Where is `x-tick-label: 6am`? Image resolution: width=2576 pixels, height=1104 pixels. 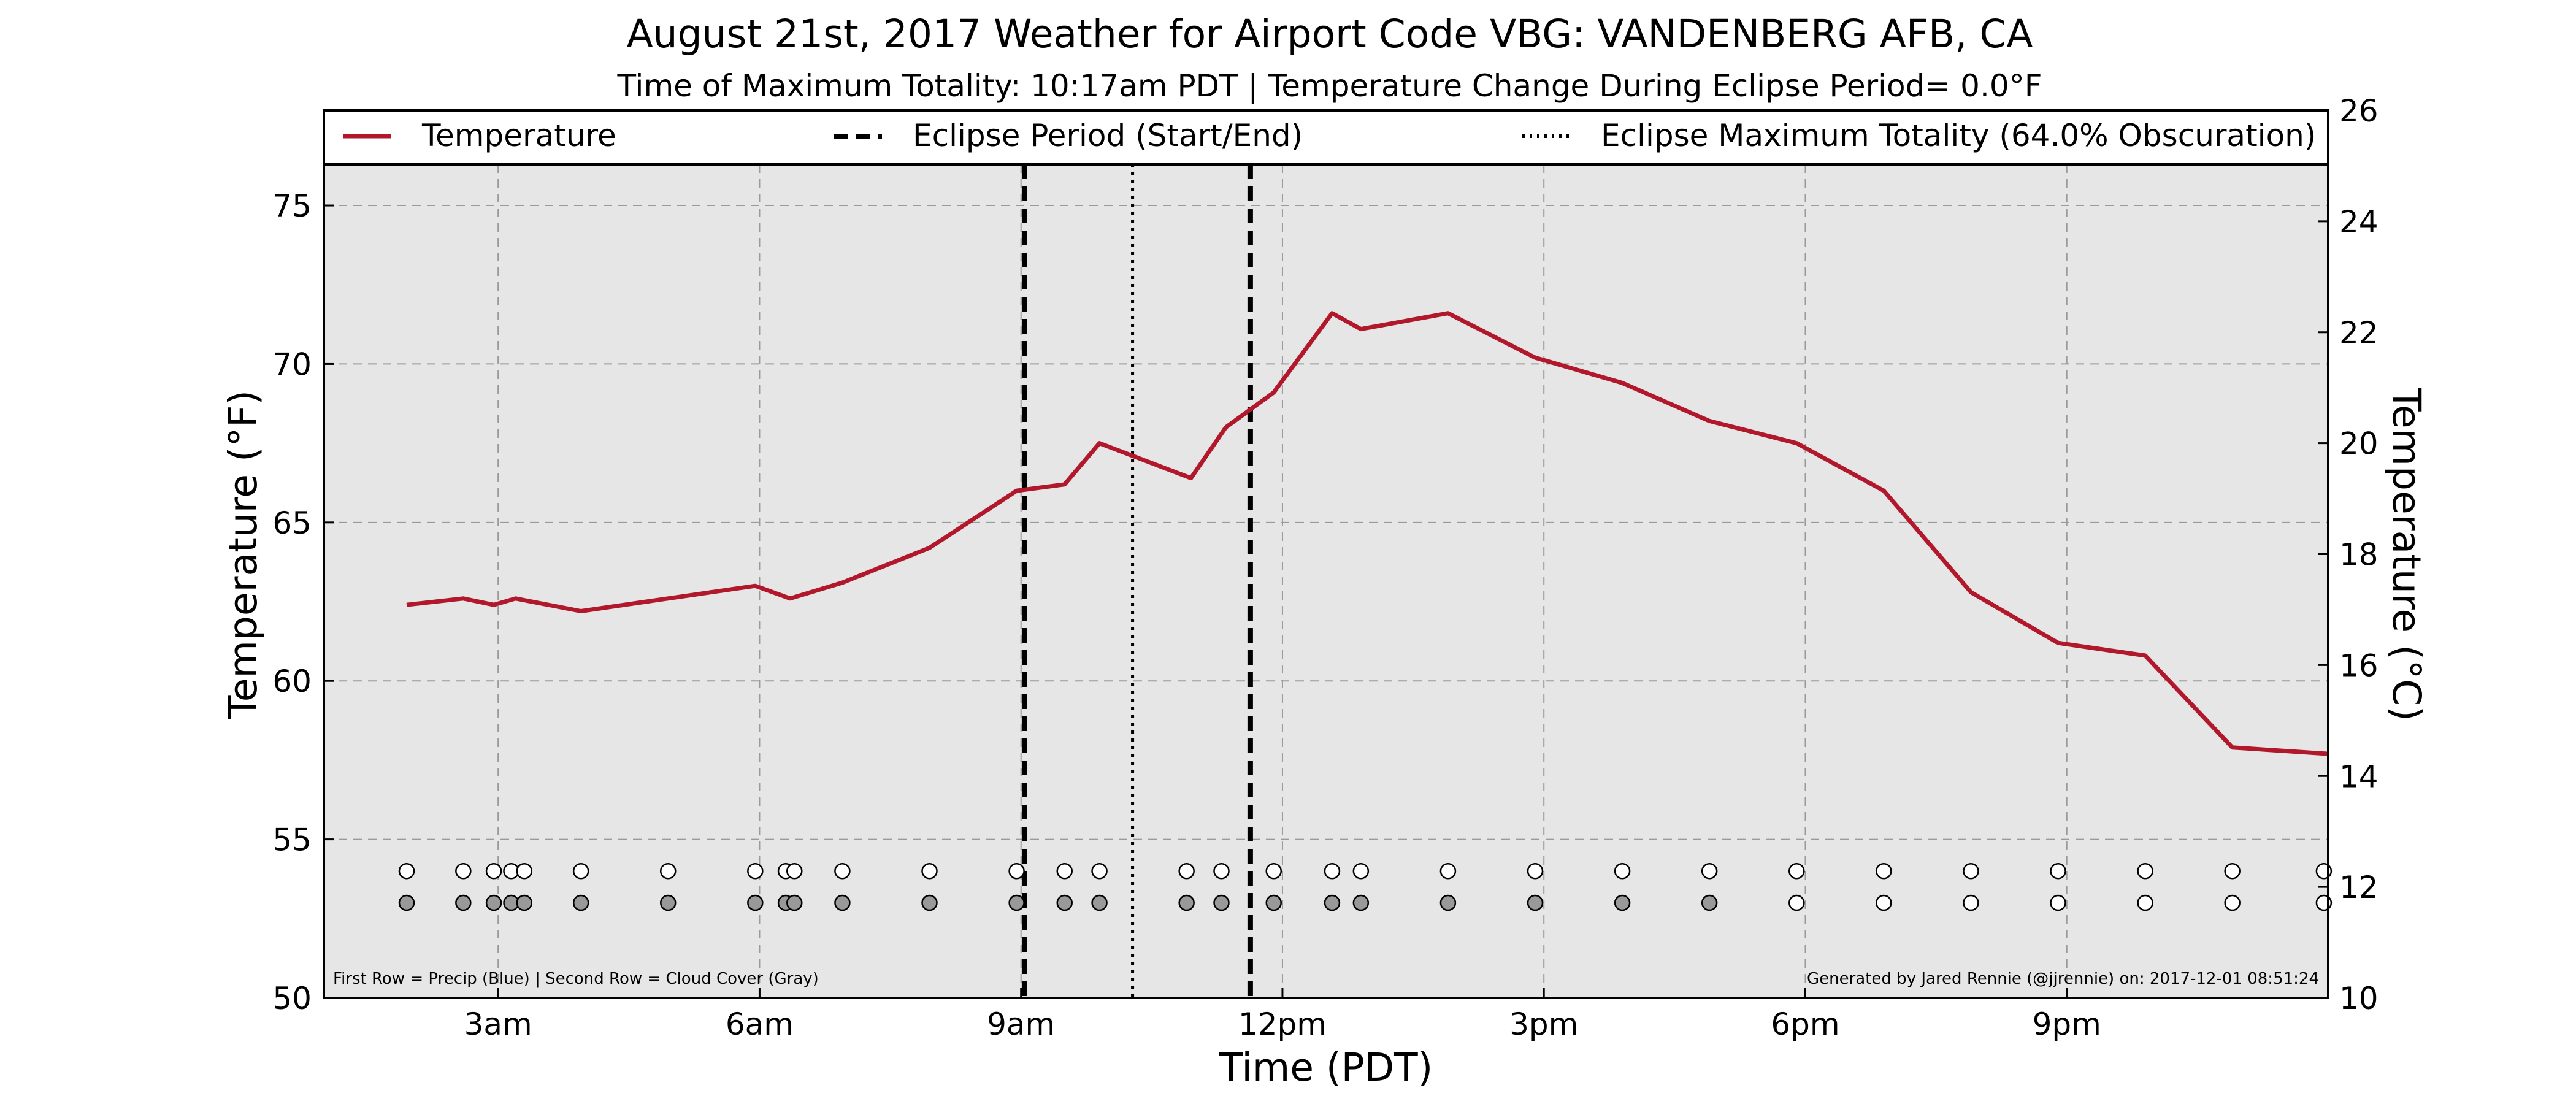
x-tick-label: 6am is located at coordinates (760, 1024).